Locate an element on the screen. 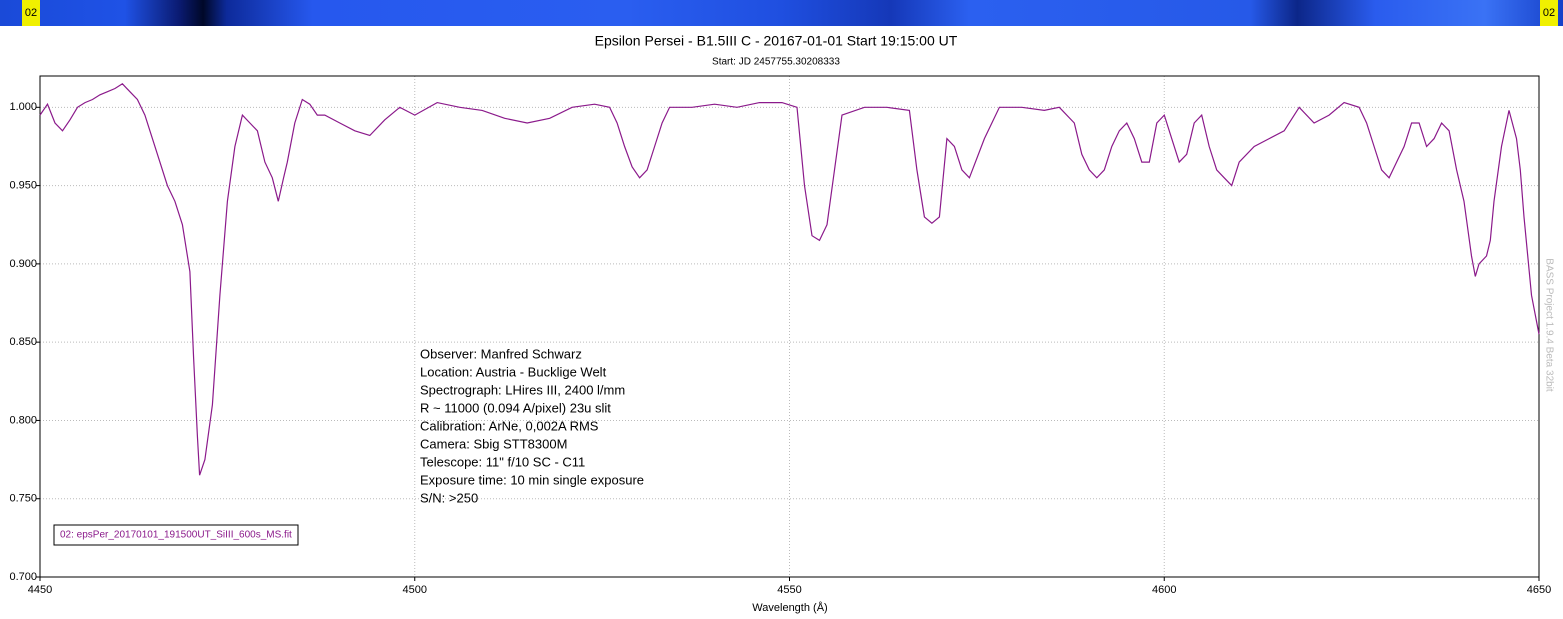 This screenshot has width=1563, height=619. annotation-line: Exposure time: 10 min single exposure is located at coordinates (532, 479).